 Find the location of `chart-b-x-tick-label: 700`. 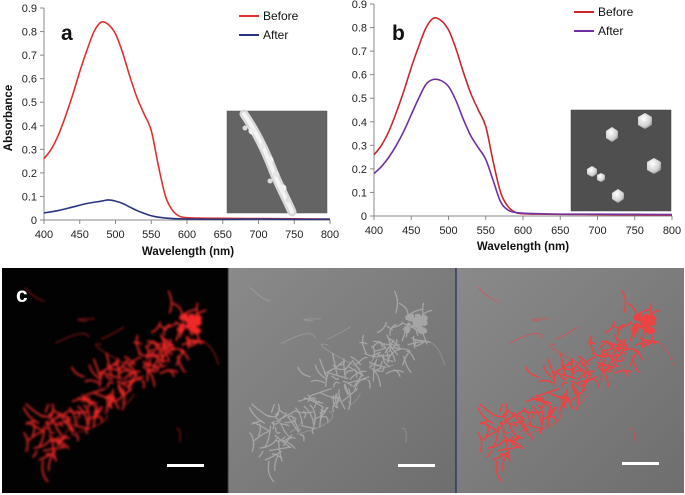

chart-b-x-tick-label: 700 is located at coordinates (597, 231).